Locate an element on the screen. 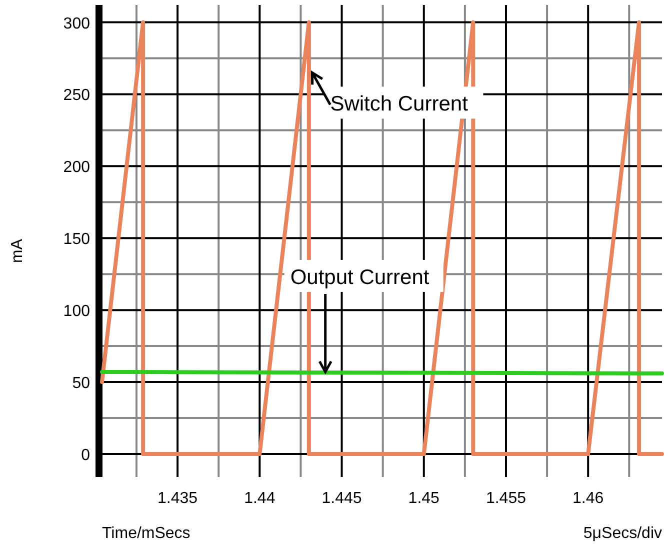  x-tick-label: 1.44 is located at coordinates (260, 498).